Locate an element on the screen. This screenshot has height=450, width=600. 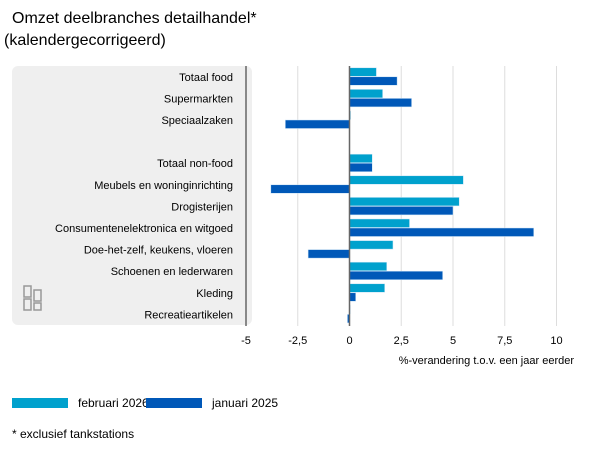
cbs-logo is located at coordinates (32, 298).